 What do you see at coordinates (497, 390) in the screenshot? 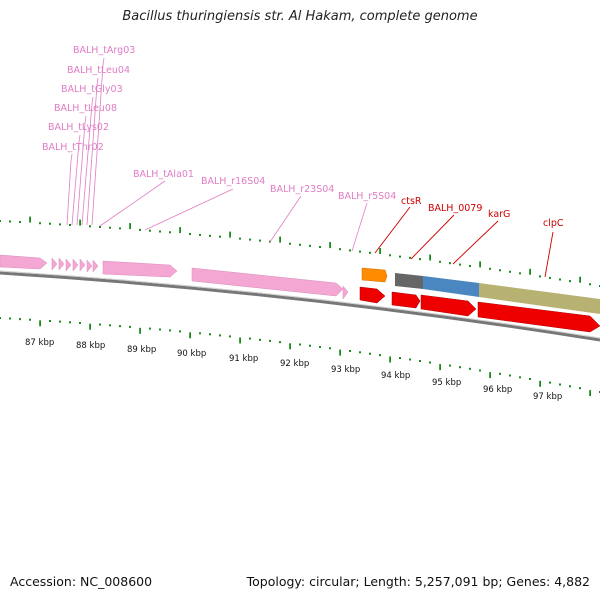
I see `kbp-label: 96 kbp` at bounding box center [497, 390].